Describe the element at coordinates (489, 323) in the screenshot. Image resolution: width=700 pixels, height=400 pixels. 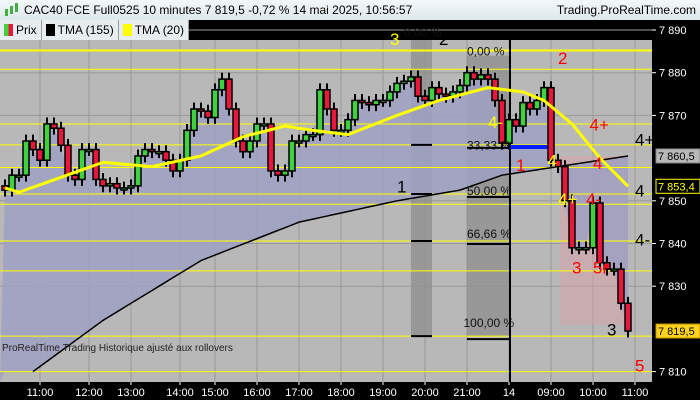
I see `fib-label: 100,00 %` at that location.